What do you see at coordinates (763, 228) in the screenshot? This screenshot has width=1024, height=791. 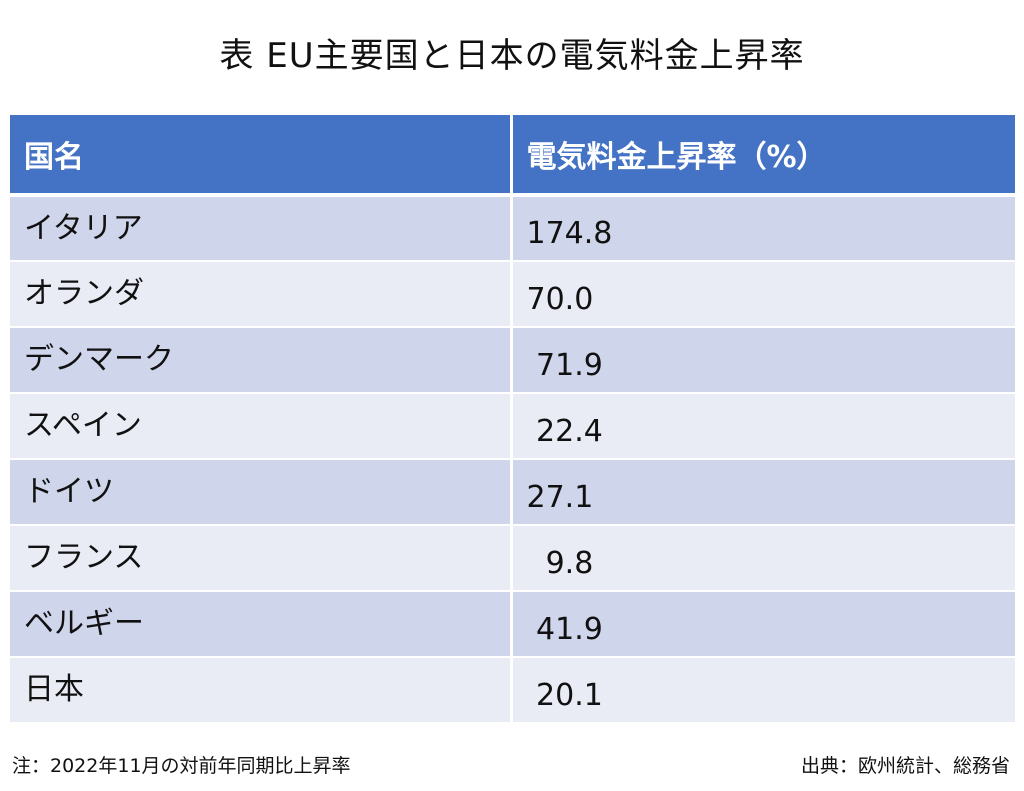 I see `rate-cell: 174.8` at bounding box center [763, 228].